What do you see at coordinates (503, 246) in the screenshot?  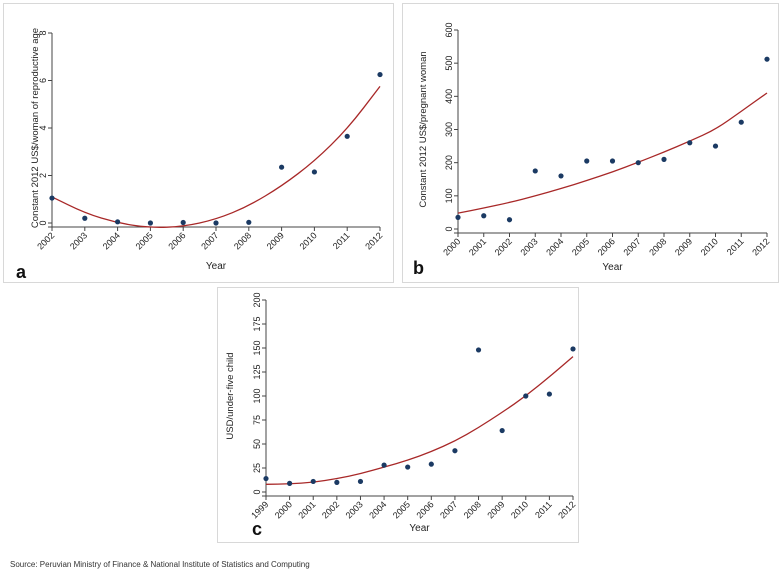 I see `x-tick-label-b: 2002` at bounding box center [503, 246].